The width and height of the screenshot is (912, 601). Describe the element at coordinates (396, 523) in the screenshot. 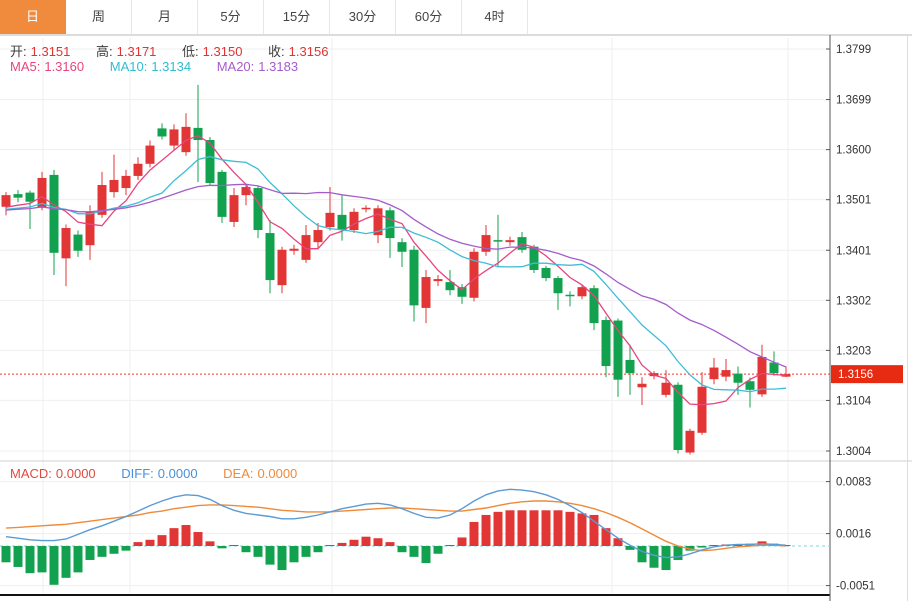

I see `diff-line` at that location.